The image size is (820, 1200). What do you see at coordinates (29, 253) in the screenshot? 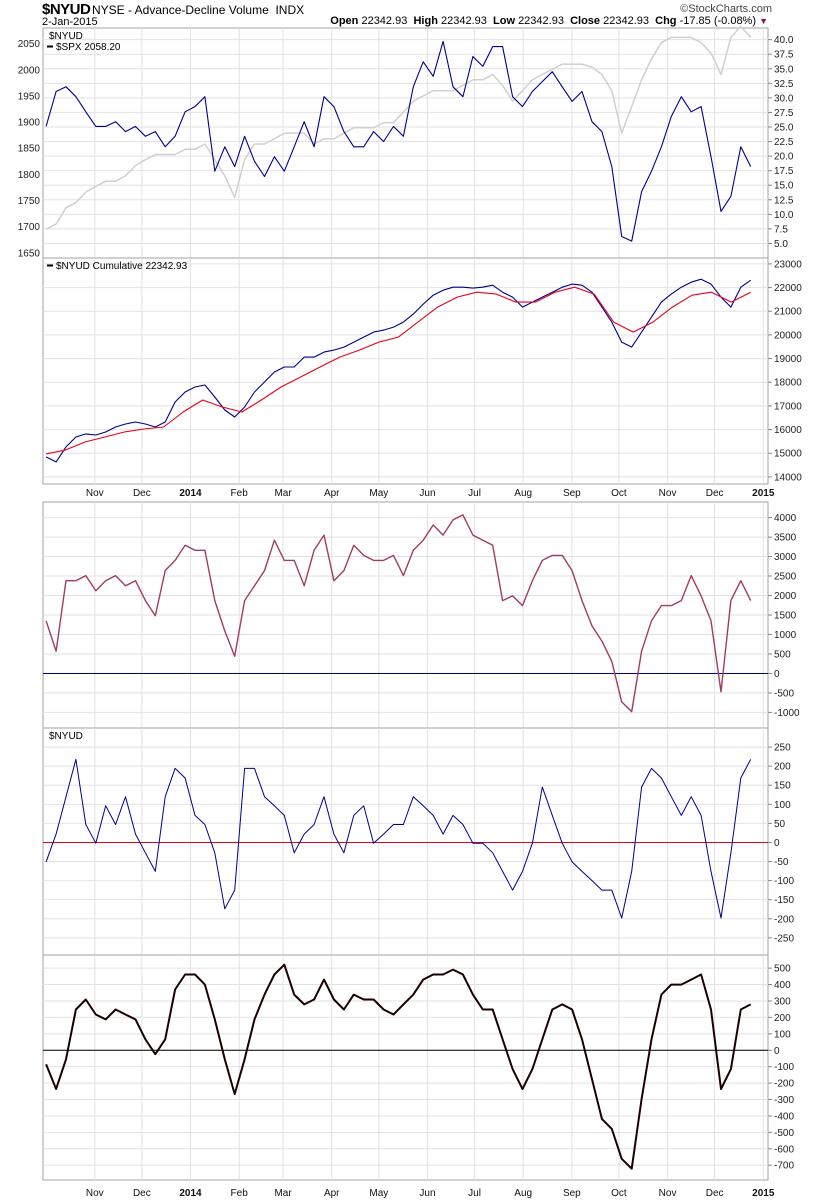
I see `y-tick-label-left: 1650` at bounding box center [29, 253].